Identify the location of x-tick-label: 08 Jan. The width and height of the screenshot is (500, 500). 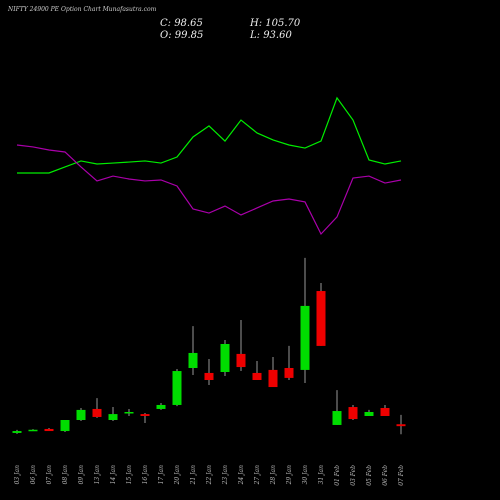
(65, 475).